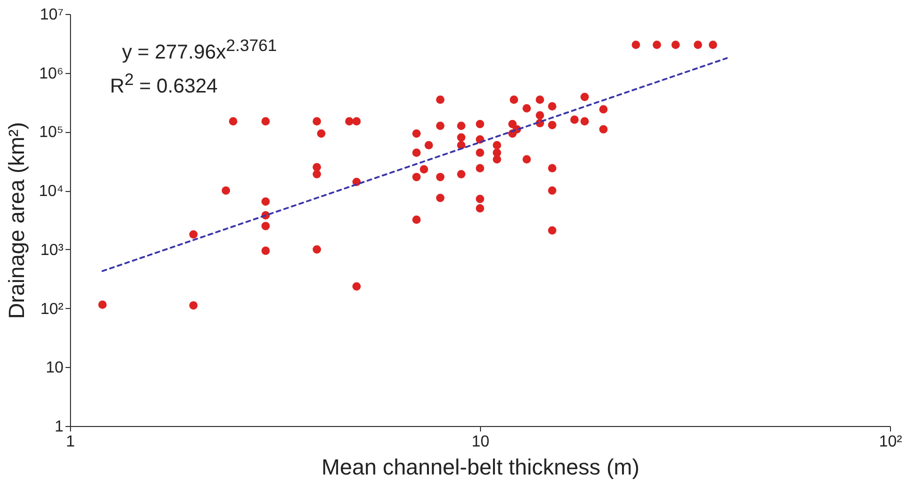 Image resolution: width=922 pixels, height=492 pixels. I want to click on annotation: R$^{2}$ = 0.6324, so click(164, 84).